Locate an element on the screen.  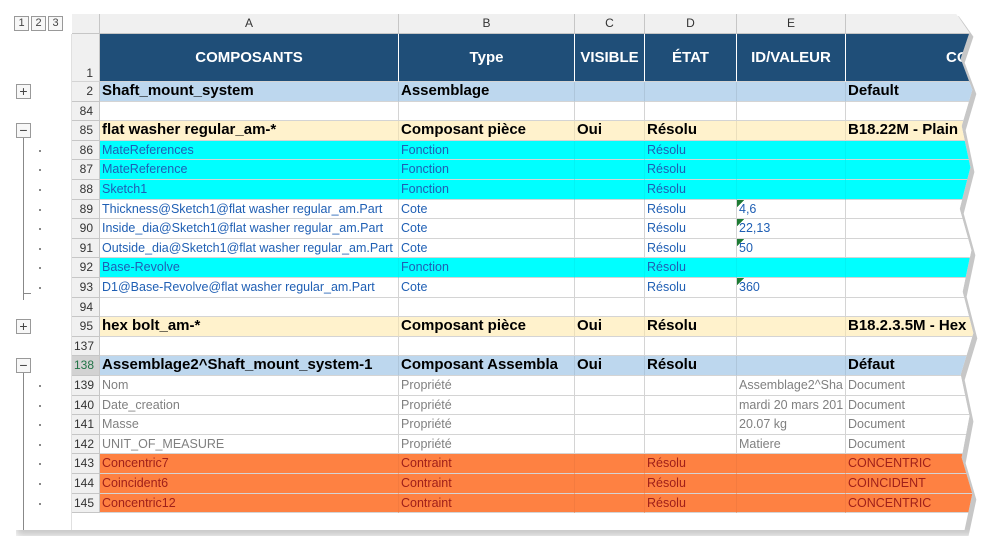
row-number: 139 is located at coordinates (86, 386).